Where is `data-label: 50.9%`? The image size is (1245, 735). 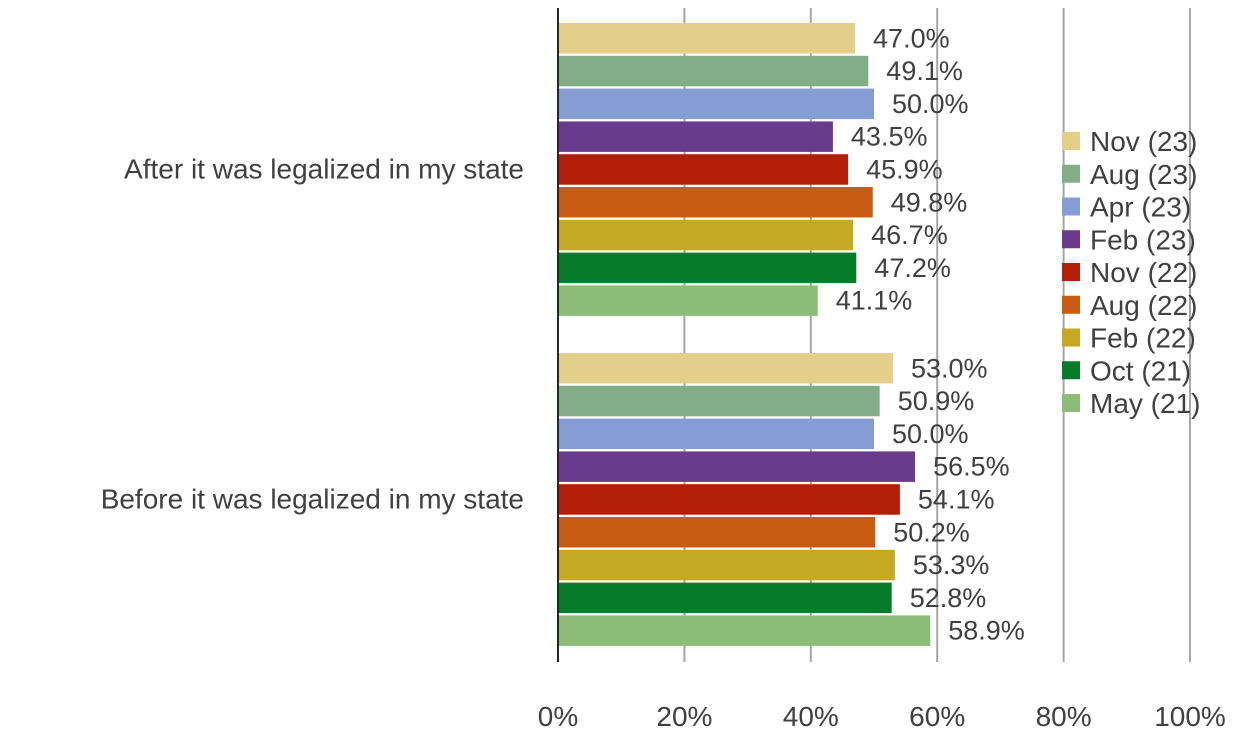
data-label: 50.9% is located at coordinates (936, 401).